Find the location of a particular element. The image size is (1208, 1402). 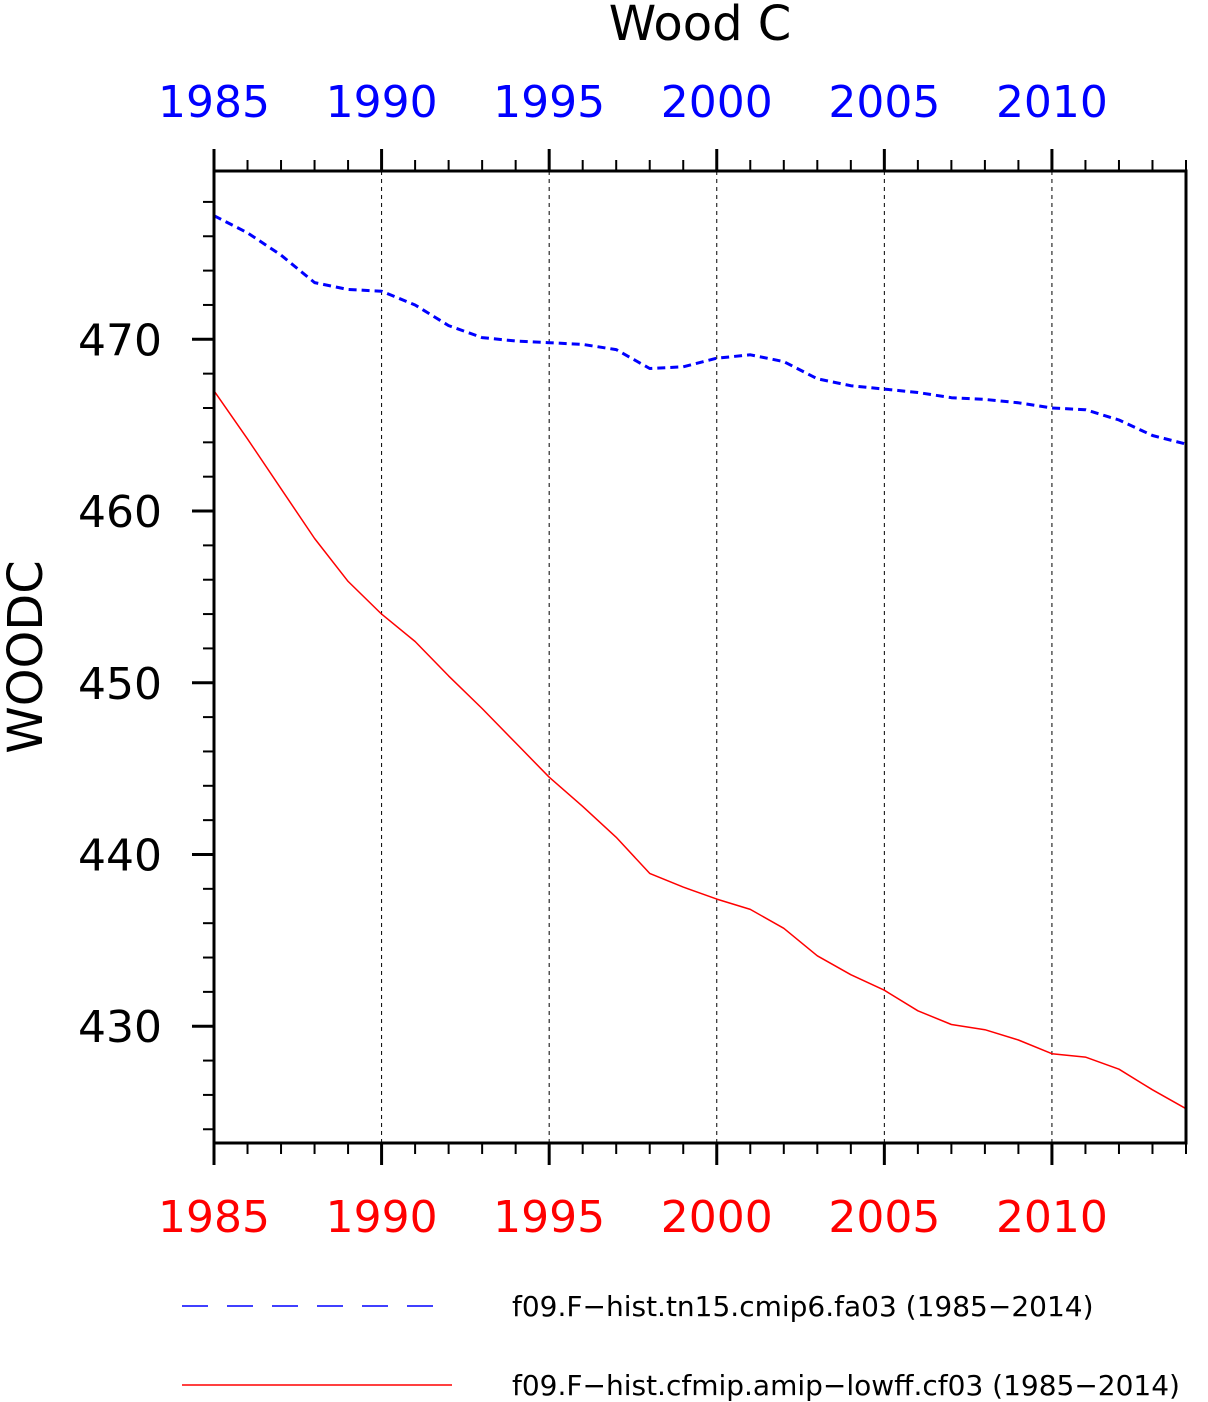

top-x-tick-label: 2005 is located at coordinates (884, 102).